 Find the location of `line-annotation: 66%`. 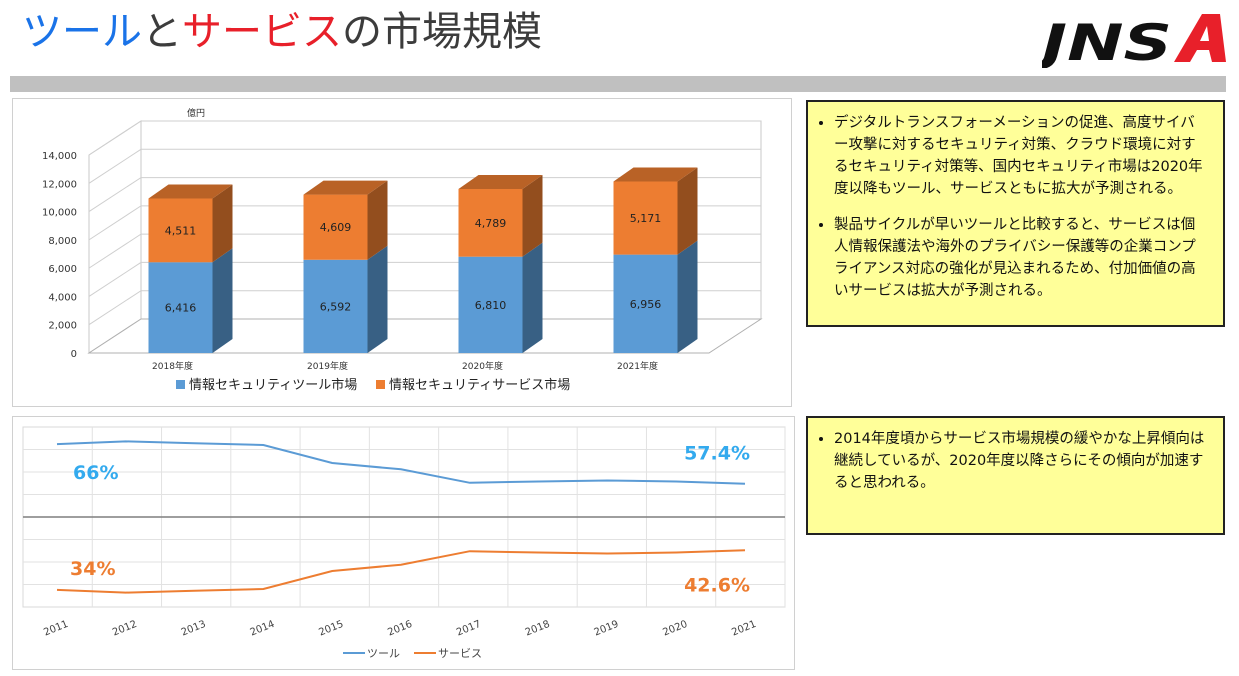

line-annotation: 66% is located at coordinates (95, 473).